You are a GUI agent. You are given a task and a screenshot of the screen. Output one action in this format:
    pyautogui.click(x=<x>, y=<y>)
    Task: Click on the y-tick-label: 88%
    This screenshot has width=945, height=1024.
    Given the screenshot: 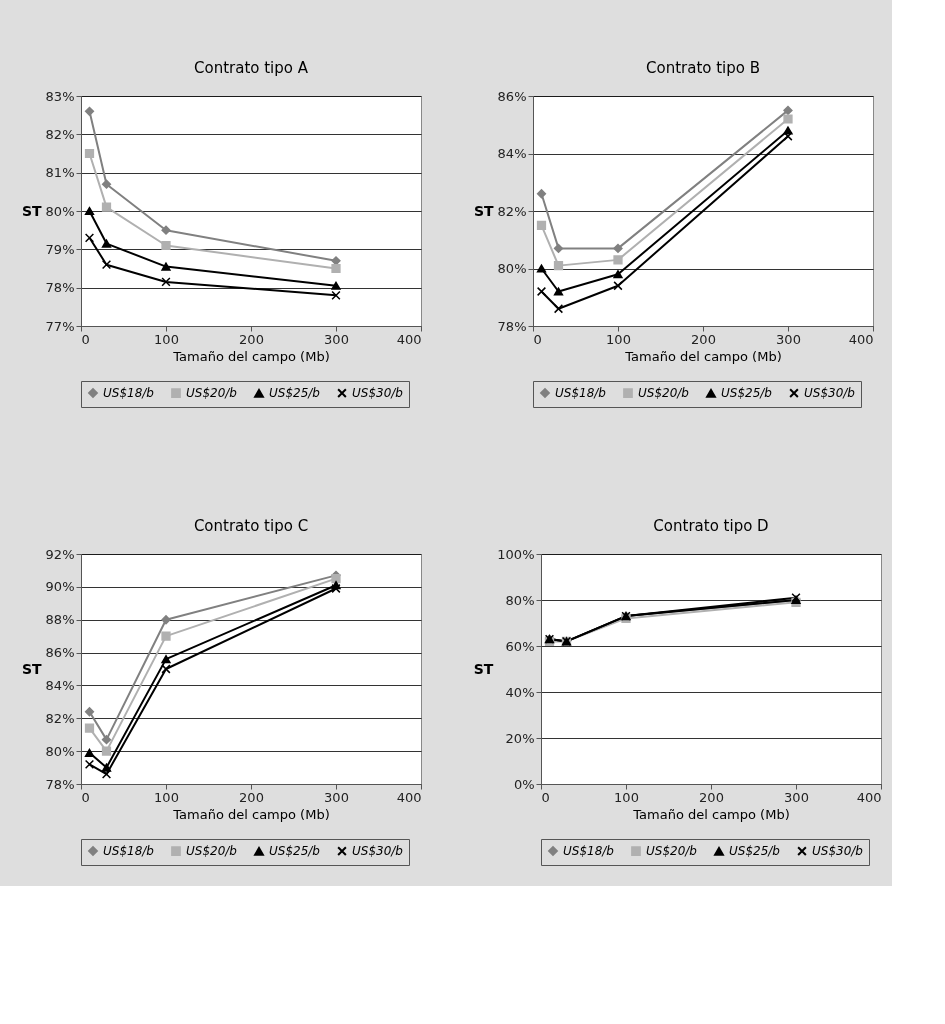 What is the action you would take?
    pyautogui.click(x=60, y=620)
    